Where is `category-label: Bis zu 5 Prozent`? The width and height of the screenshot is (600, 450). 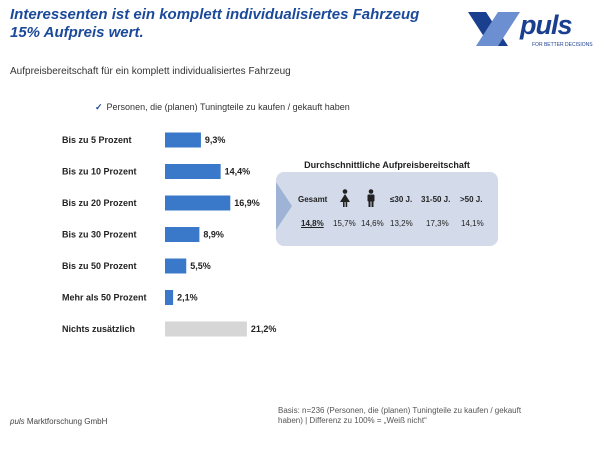
category-label: Bis zu 5 Prozent is located at coordinates (97, 140).